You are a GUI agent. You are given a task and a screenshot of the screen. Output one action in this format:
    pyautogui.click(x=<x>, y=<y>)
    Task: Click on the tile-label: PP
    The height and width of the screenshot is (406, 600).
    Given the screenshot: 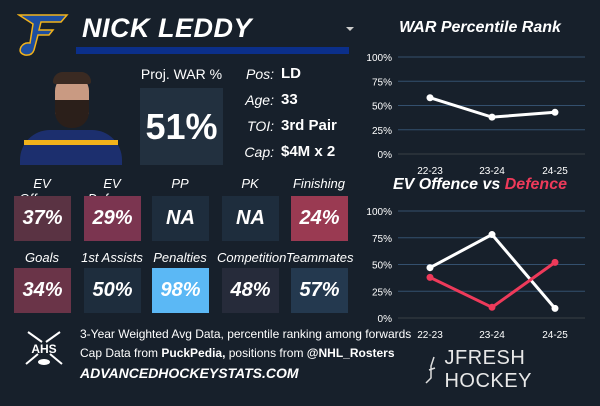 What is the action you would take?
    pyautogui.click(x=180, y=183)
    